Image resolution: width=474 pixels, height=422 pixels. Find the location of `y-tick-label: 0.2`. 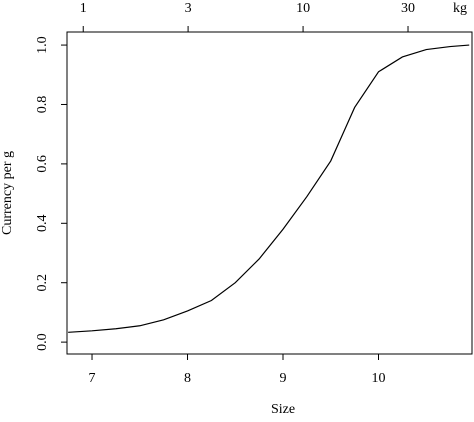

y-tick-label: 0.2 is located at coordinates (42, 283).